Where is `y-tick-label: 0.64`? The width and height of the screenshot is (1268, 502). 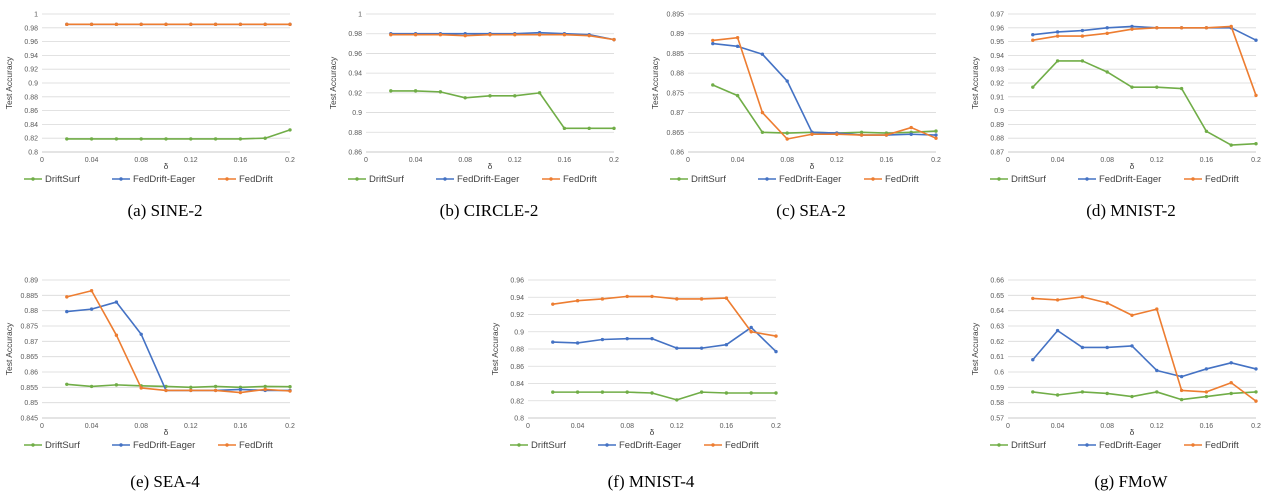 y-tick-label: 0.64 is located at coordinates (997, 311).